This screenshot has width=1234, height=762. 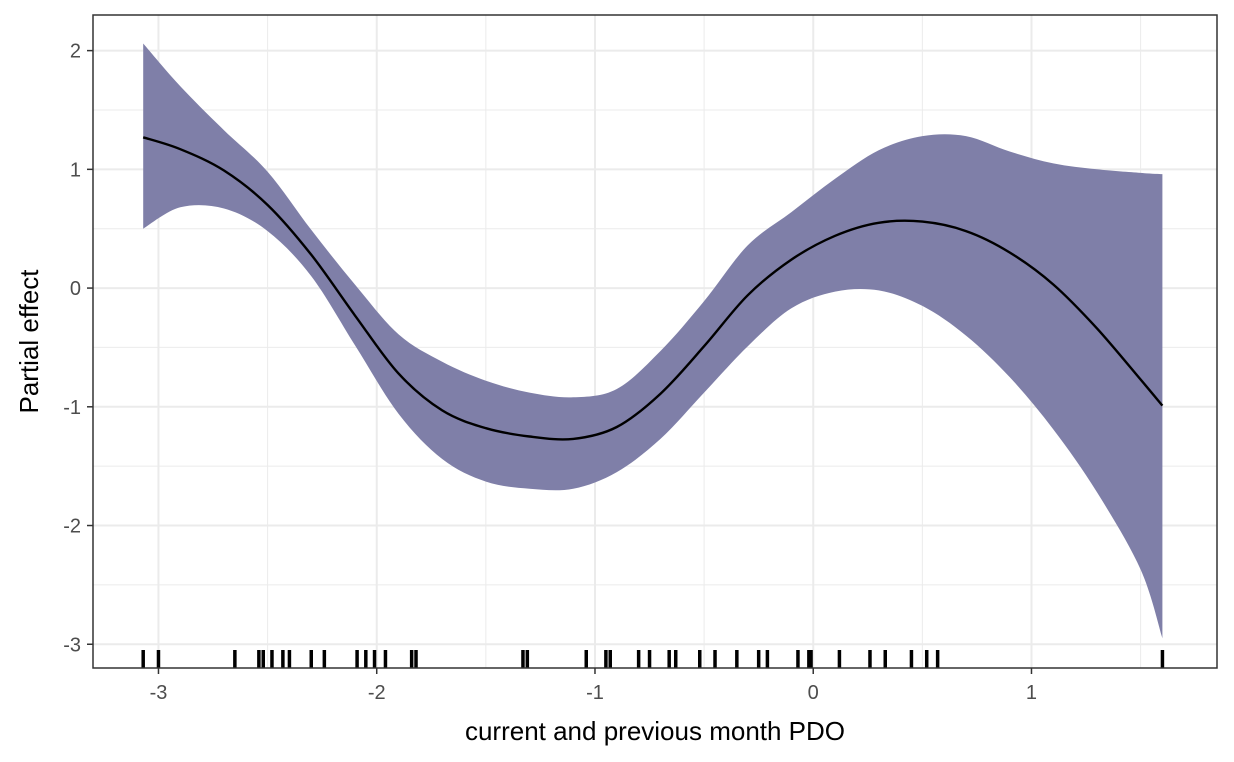 I want to click on x-tick-label: 1, so click(x=1031, y=693).